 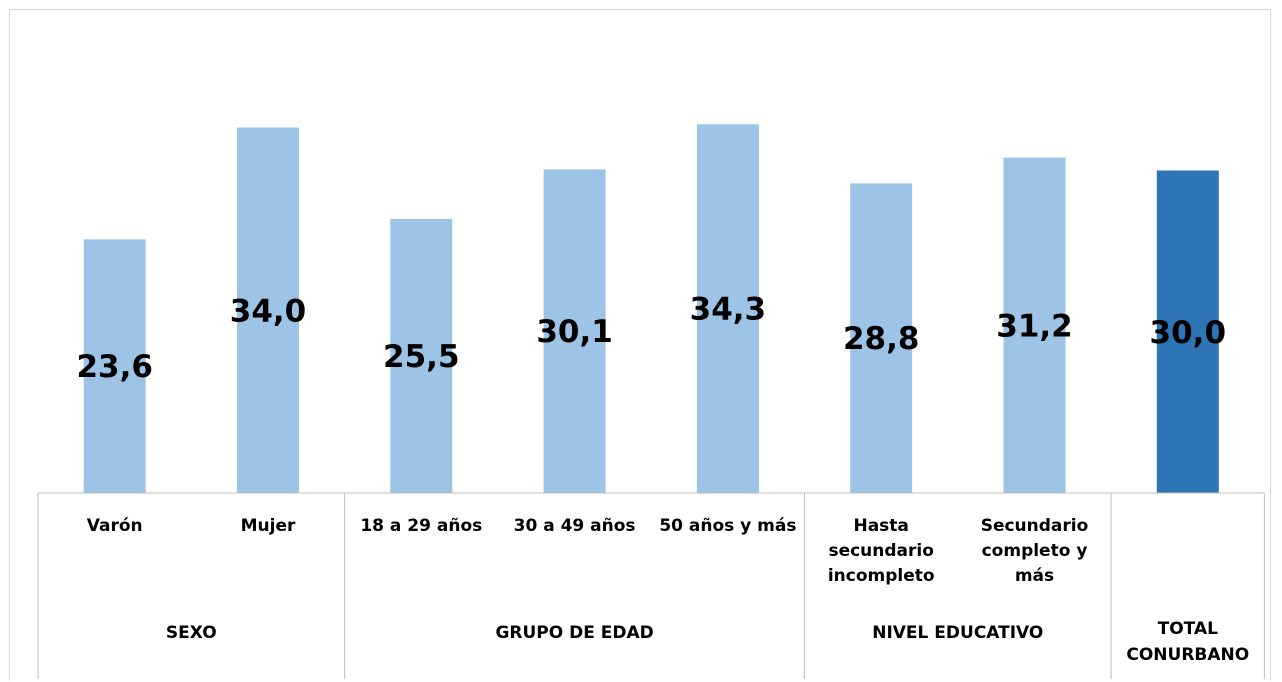 What do you see at coordinates (1187, 655) in the screenshot?
I see `group-label-4: CONURBANO` at bounding box center [1187, 655].